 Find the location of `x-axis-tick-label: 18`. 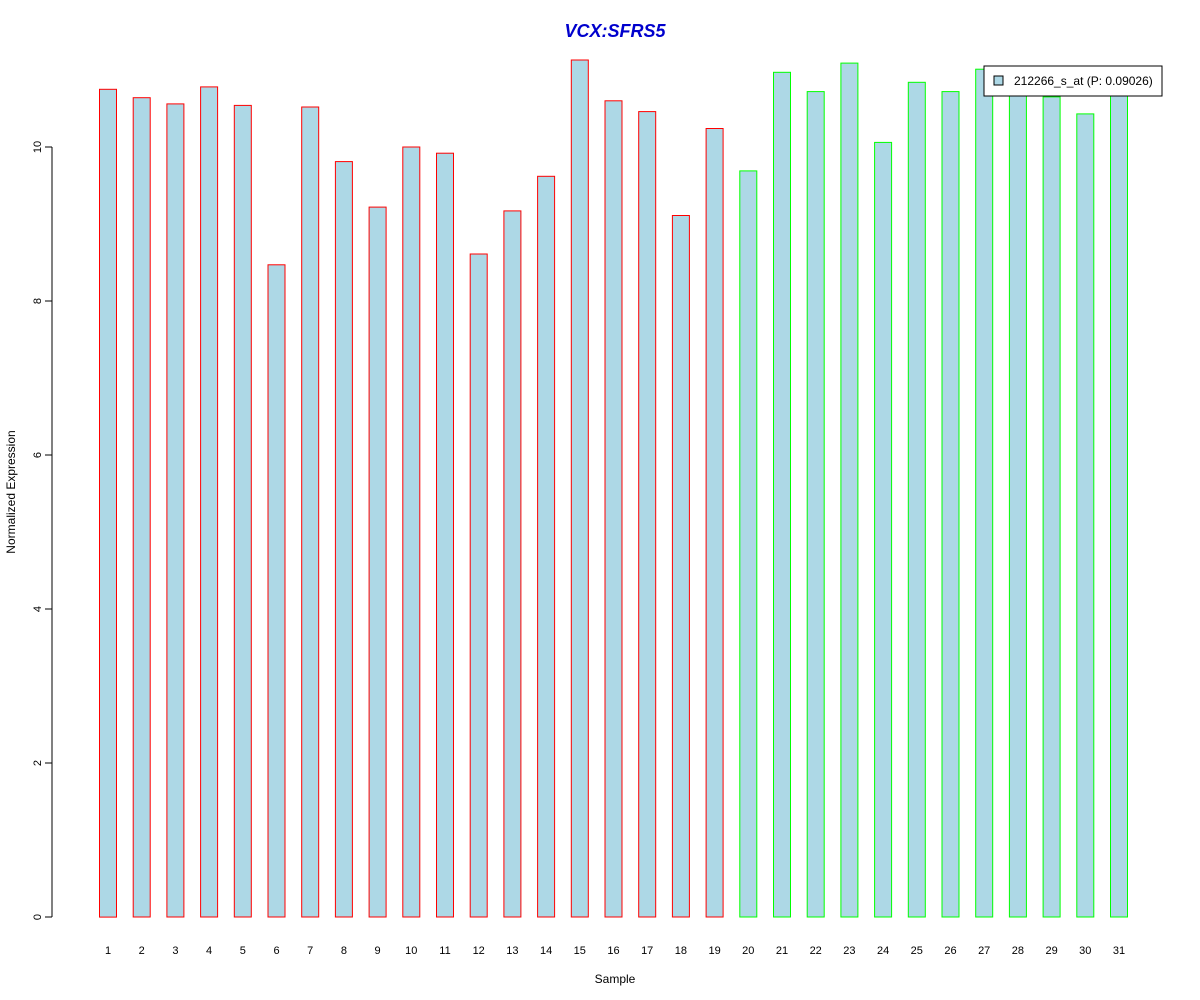

x-axis-tick-label: 18 is located at coordinates (681, 951).